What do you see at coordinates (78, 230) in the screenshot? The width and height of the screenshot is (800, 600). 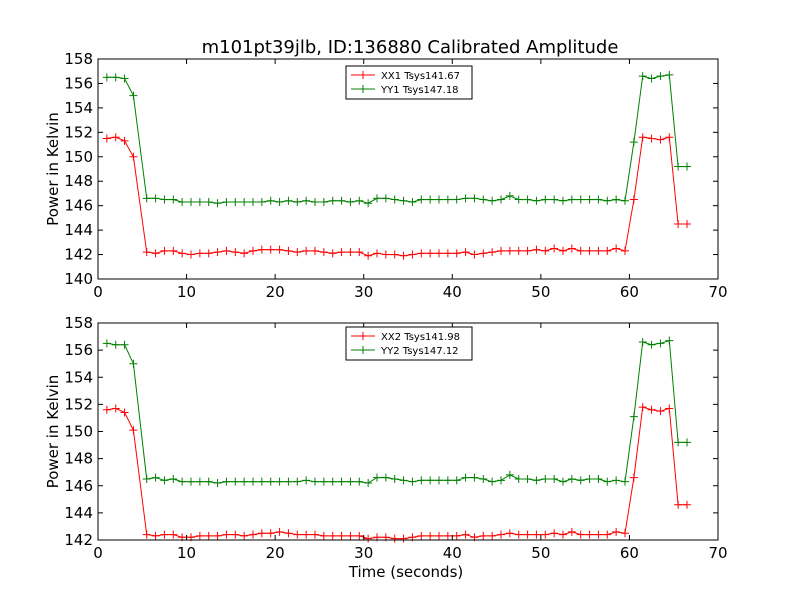 I see `y-tick-label: 144` at bounding box center [78, 230].